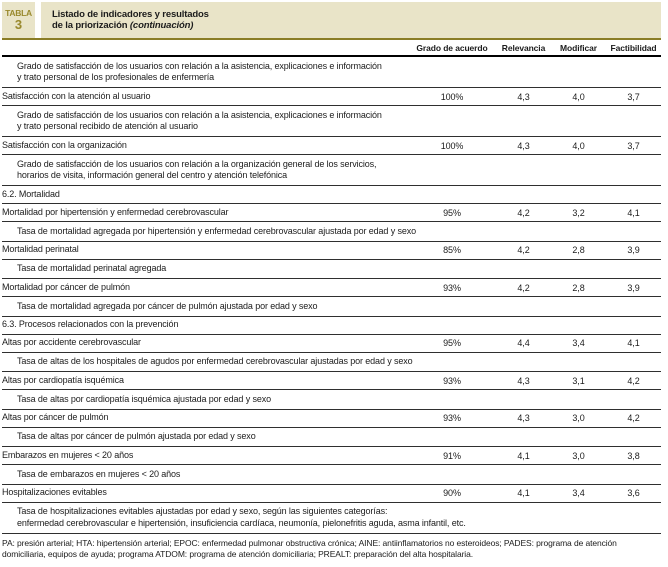 The height and width of the screenshot is (567, 668). What do you see at coordinates (18, 24) in the screenshot?
I see `badge-number: 3` at bounding box center [18, 24].